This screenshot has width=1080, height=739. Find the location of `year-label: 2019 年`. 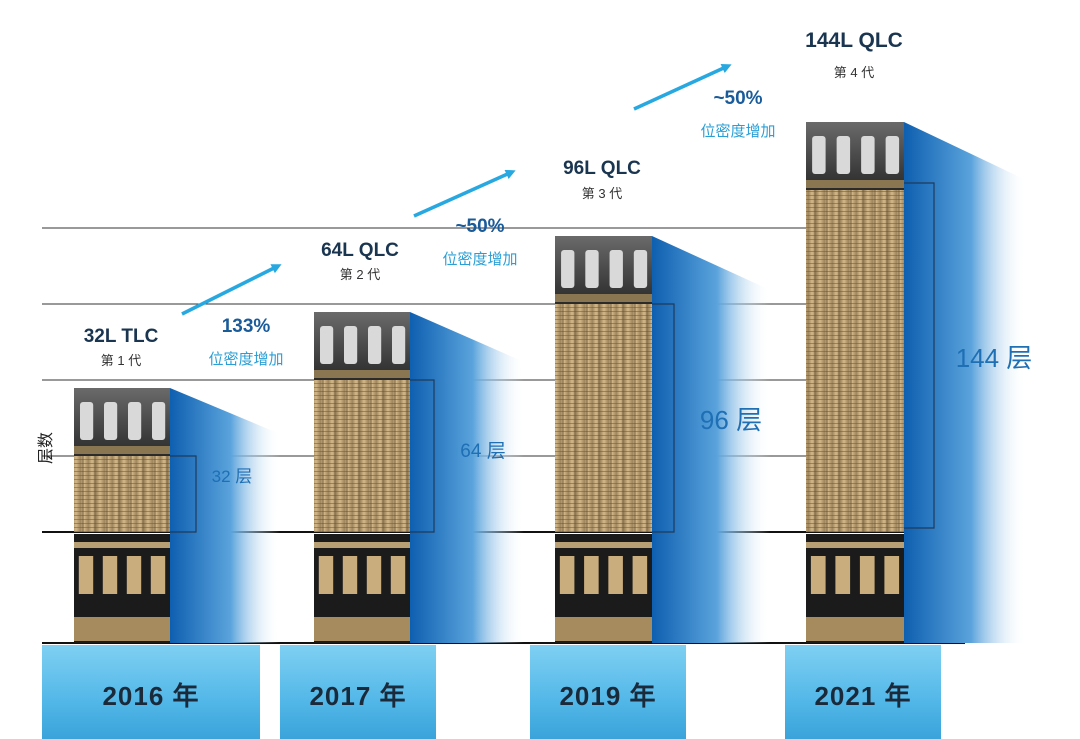

year-label: 2019 年 is located at coordinates (608, 696).